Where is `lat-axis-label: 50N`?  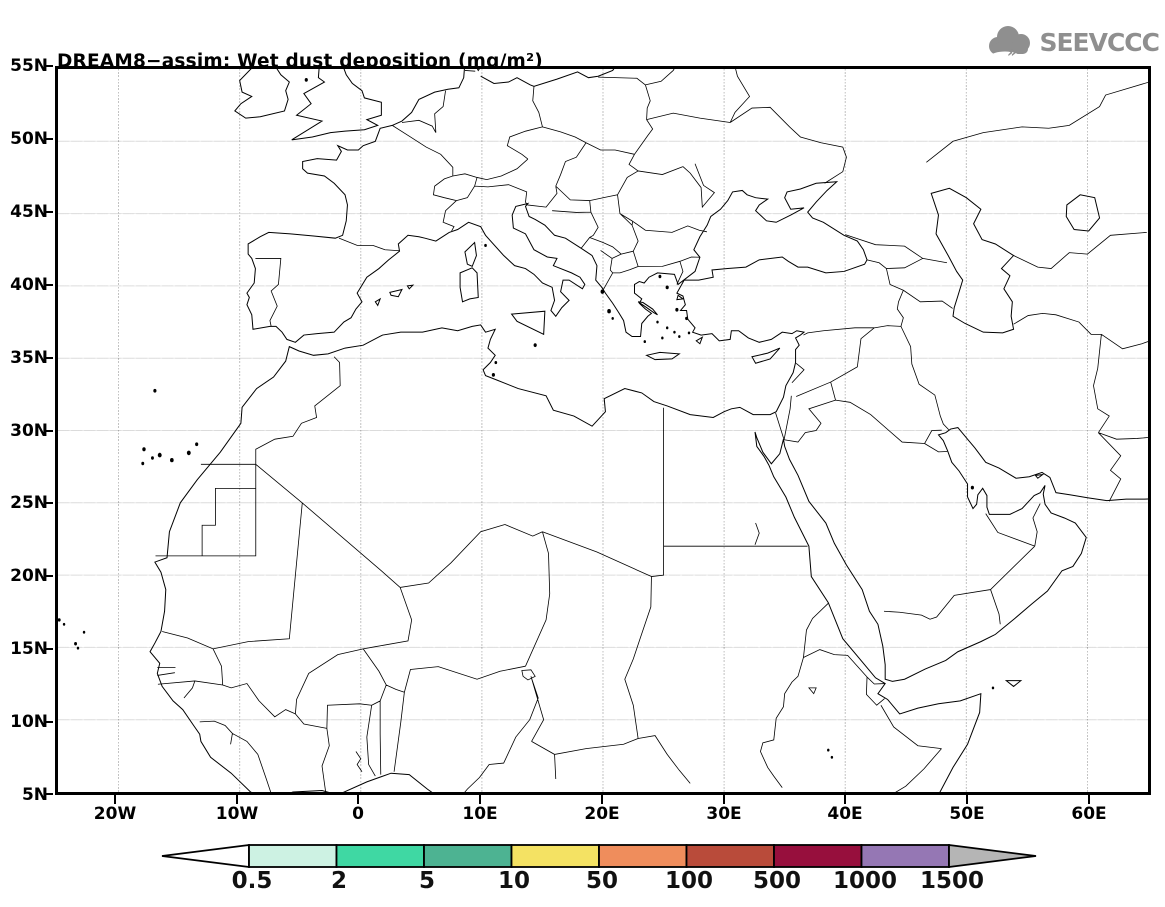
lat-axis-label: 50N is located at coordinates (29, 139).